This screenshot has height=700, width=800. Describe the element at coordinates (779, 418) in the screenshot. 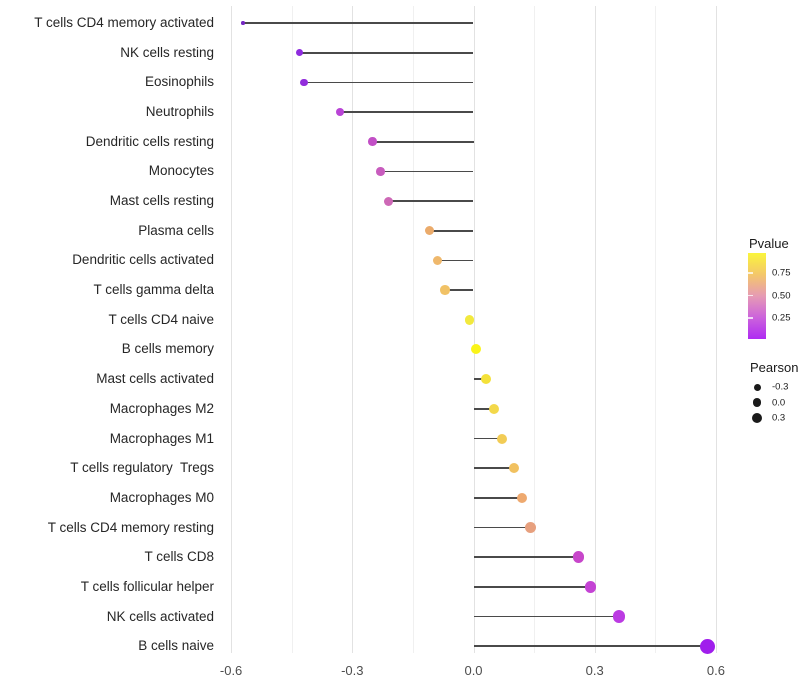

I see `pearson-legend-label: 0.3` at that location.